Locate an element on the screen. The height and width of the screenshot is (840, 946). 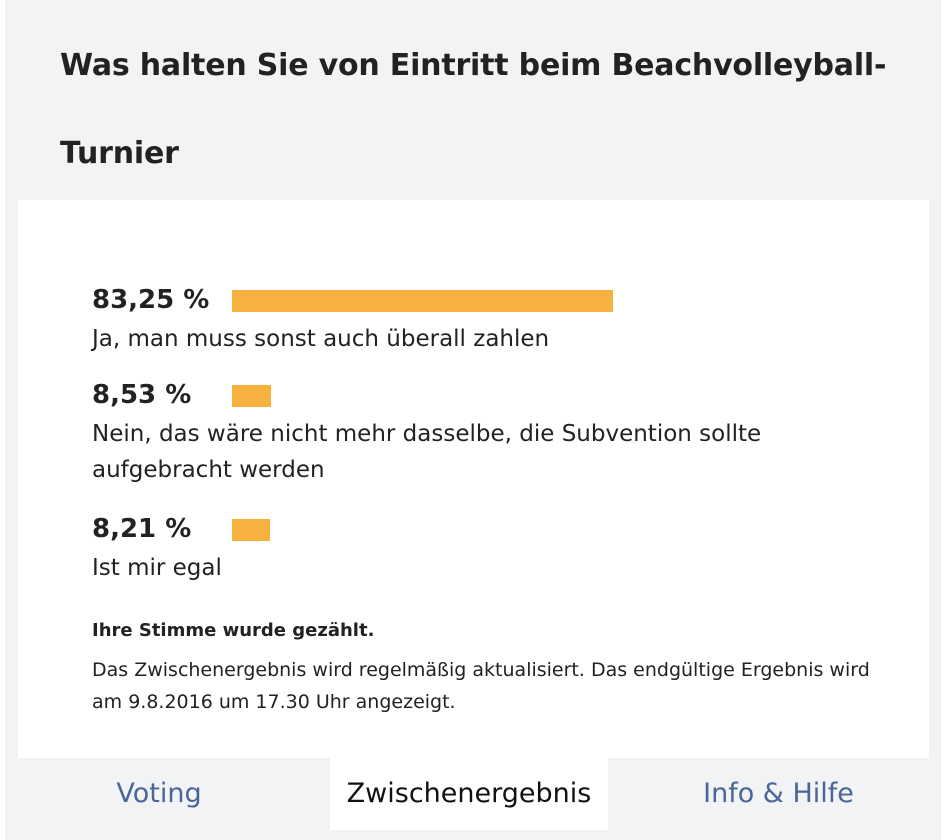
vote-confirmation: Ihre Stimme wurde gezählt. is located at coordinates (233, 630).